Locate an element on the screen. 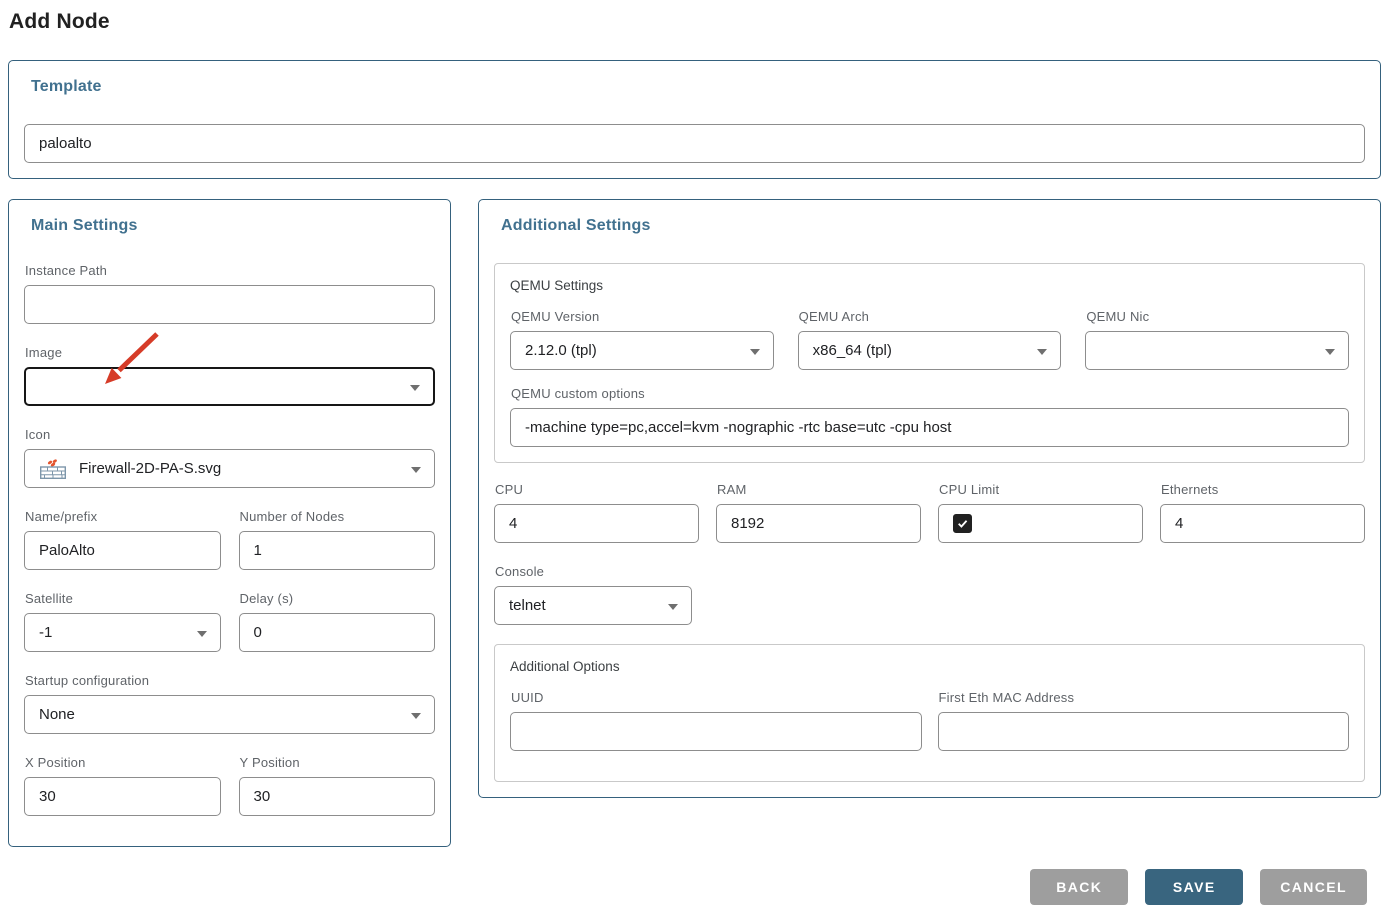  footer-actions: BACK SAVE CANCEL is located at coordinates (687, 887).